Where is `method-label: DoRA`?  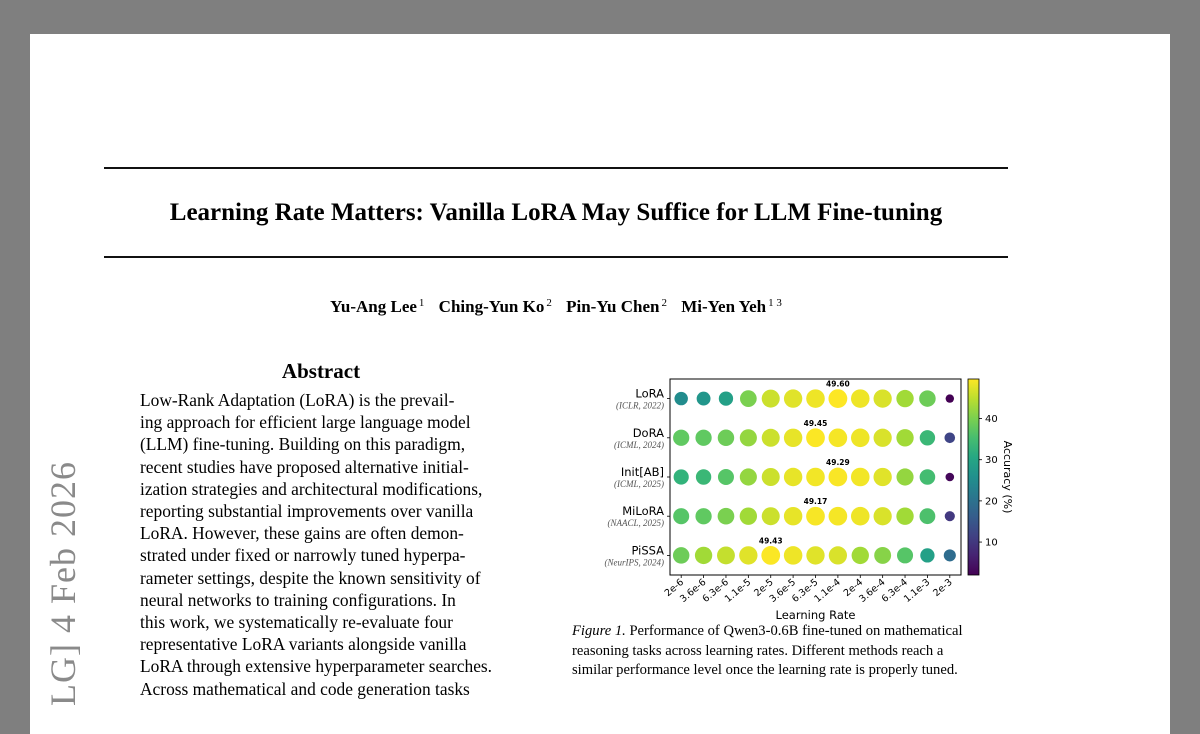
method-label: DoRA is located at coordinates (648, 433).